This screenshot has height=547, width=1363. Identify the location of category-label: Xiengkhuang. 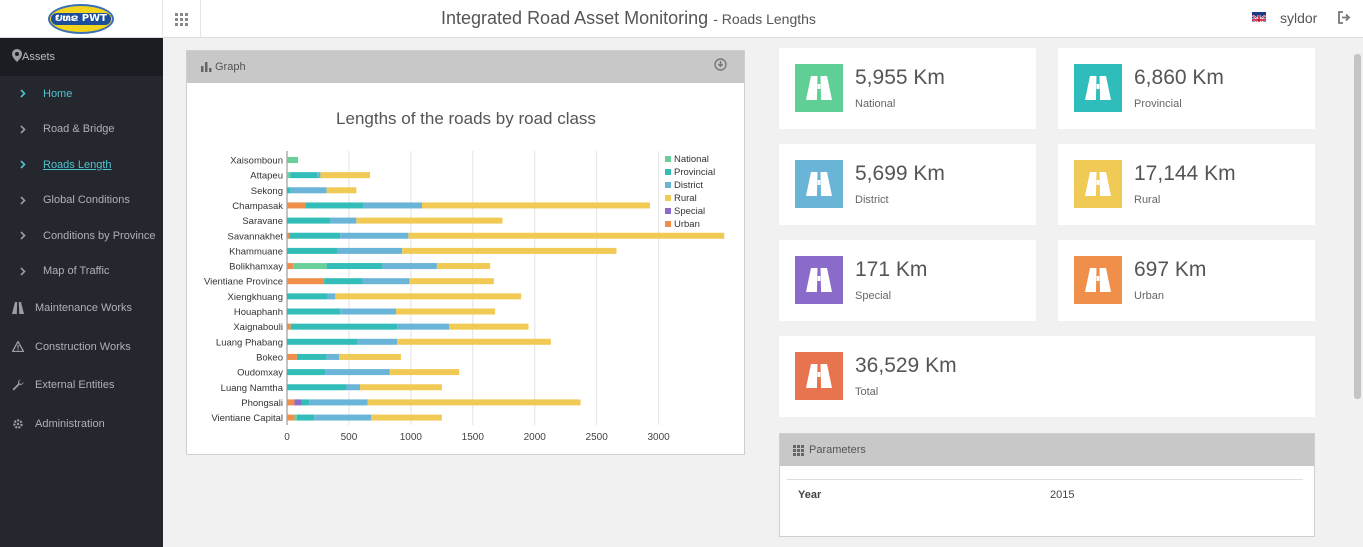
(255, 297).